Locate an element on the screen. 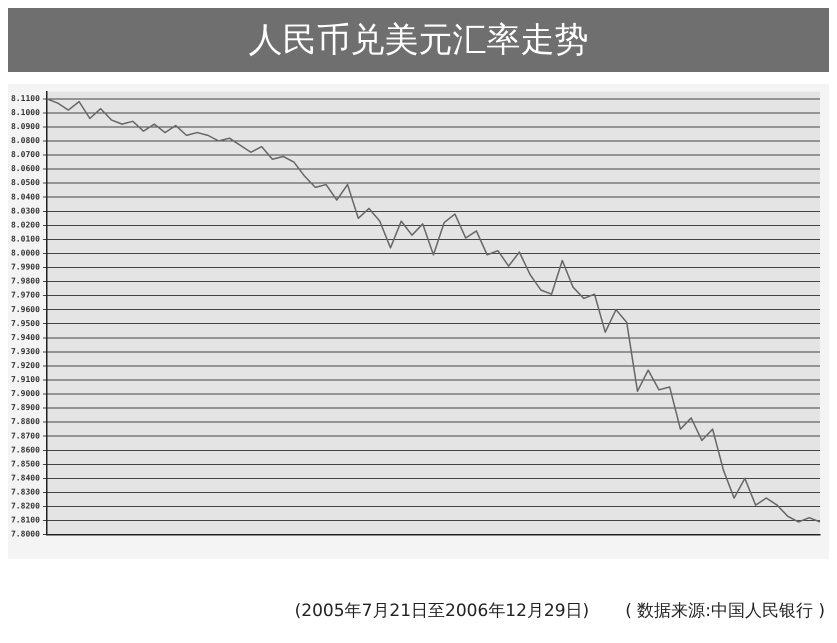 The width and height of the screenshot is (837, 643). y-tick-label: 7.9000 is located at coordinates (25, 393).